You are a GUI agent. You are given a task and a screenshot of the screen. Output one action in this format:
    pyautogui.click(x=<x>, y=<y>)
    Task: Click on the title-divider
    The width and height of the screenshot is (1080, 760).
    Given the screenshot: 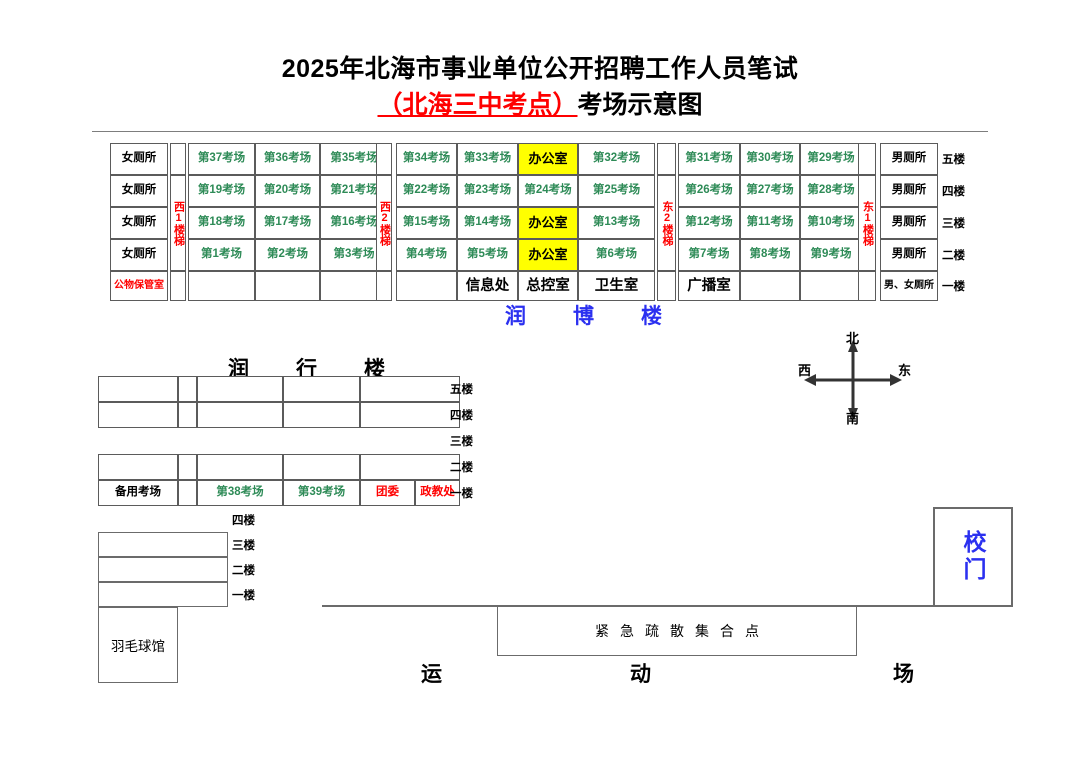 What is the action you would take?
    pyautogui.click(x=540, y=131)
    